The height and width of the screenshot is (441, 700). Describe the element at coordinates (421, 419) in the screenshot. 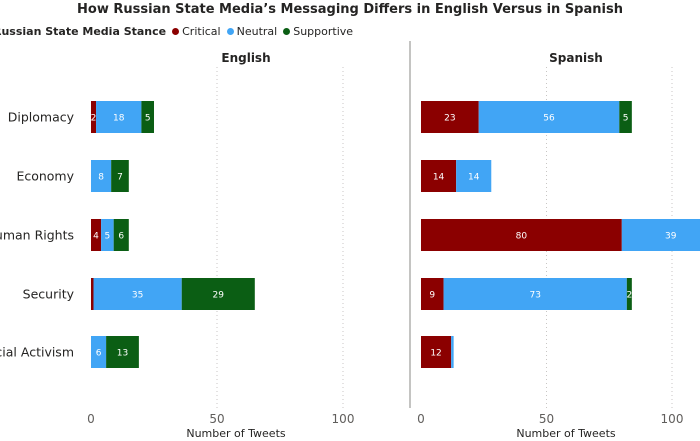

I see `tick-label-spanish-0: 0` at that location.